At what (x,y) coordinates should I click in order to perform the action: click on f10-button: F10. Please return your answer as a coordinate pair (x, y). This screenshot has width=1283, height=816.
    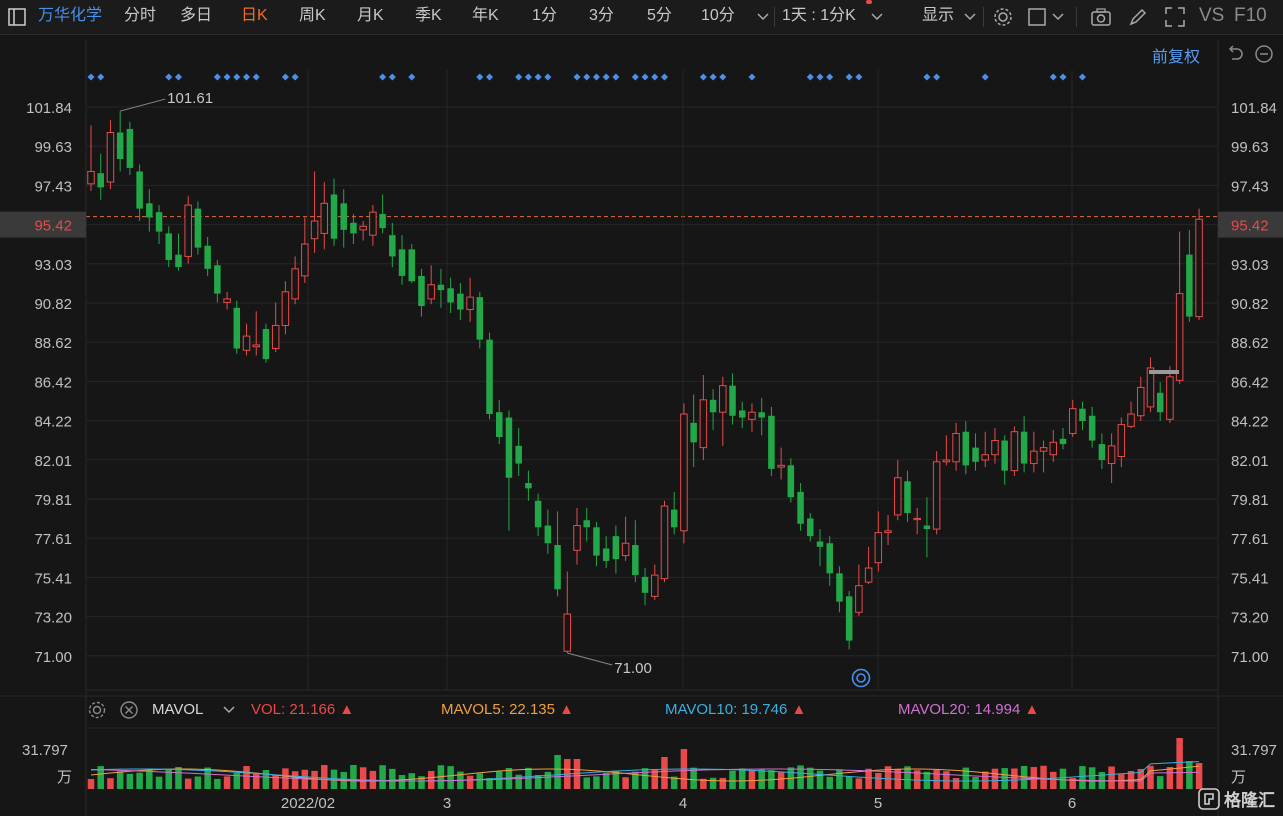
    Looking at the image, I should click on (1250, 15).